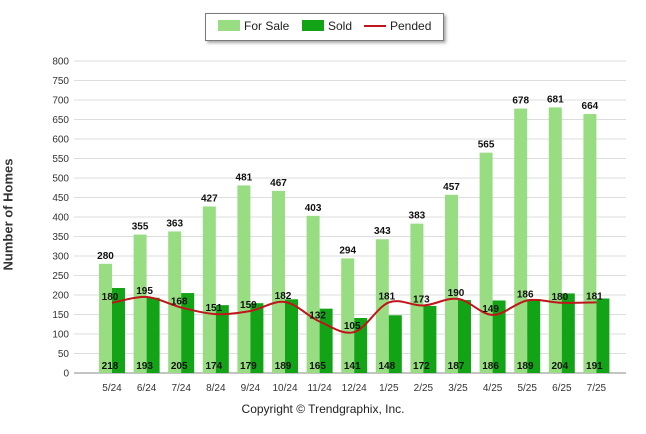  Describe the element at coordinates (347, 250) in the screenshot. I see `data-label-for-sale: 294` at that location.